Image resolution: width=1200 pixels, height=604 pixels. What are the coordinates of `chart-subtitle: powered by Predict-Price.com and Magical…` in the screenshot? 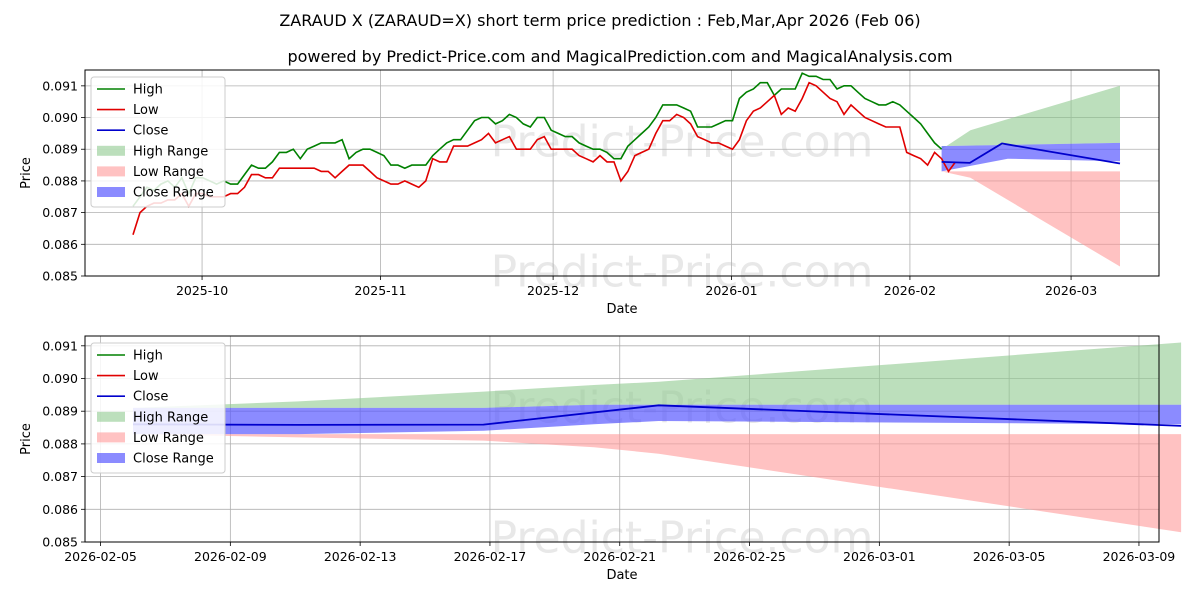 It's located at (619, 56).